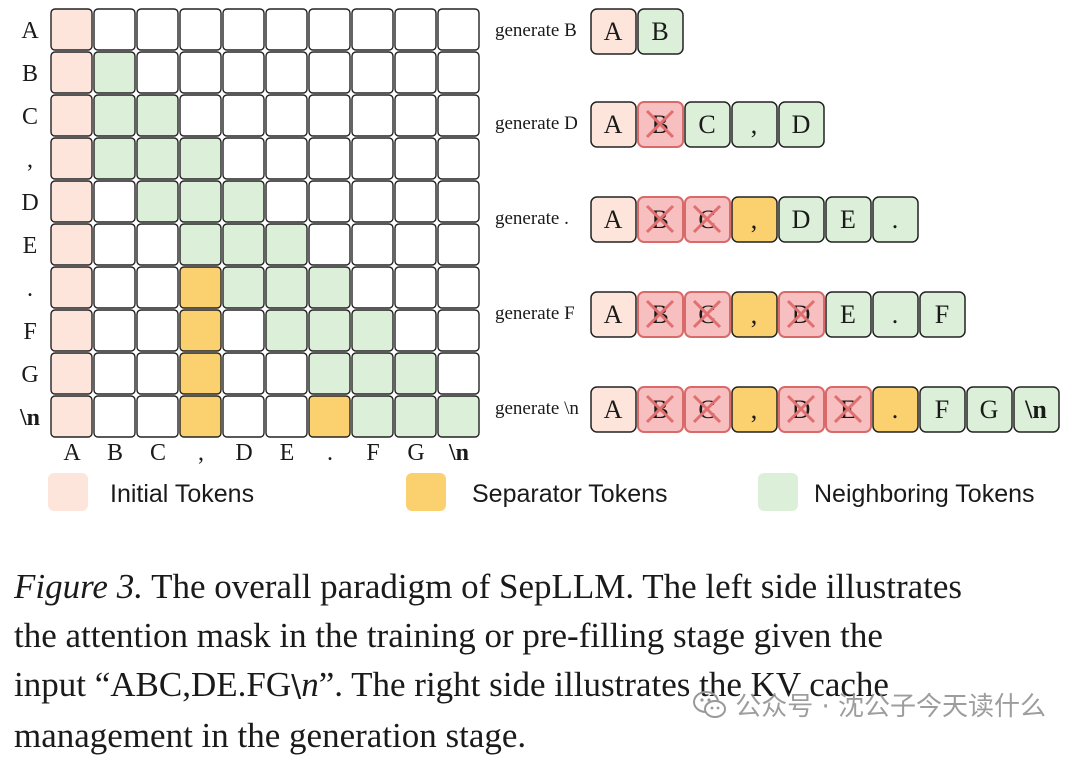 The width and height of the screenshot is (1080, 760). Describe the element at coordinates (535, 313) in the screenshot. I see `generate-label: generate F` at that location.